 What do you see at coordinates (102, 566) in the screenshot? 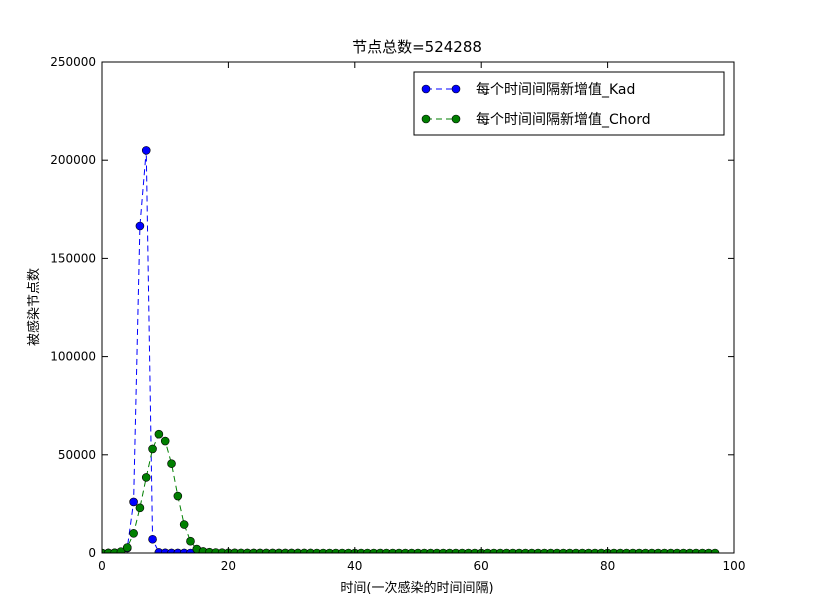
I see `x-tick-label: 0` at bounding box center [102, 566].